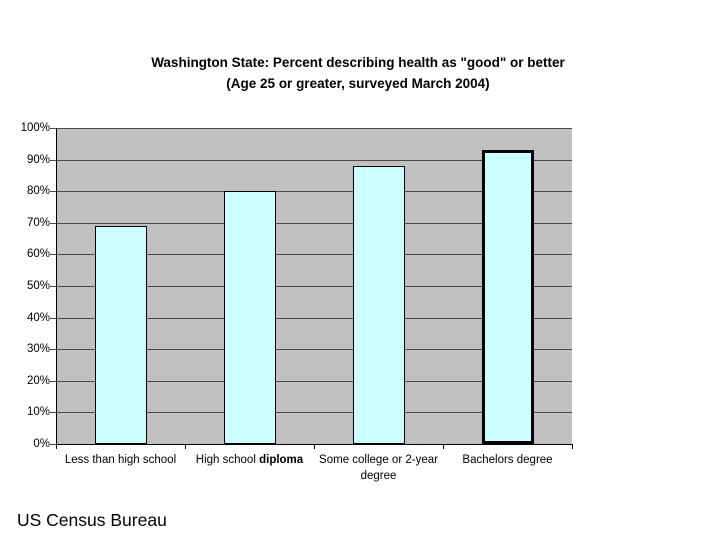 This screenshot has height=540, width=720. Describe the element at coordinates (120, 335) in the screenshot. I see `bar-less-than-high-school` at that location.